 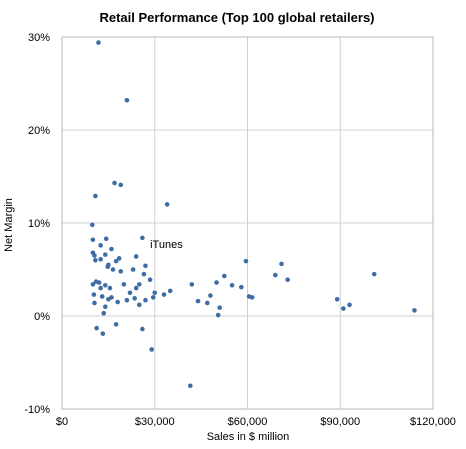 I want to click on annotation-label: iTunes, so click(x=166, y=245).